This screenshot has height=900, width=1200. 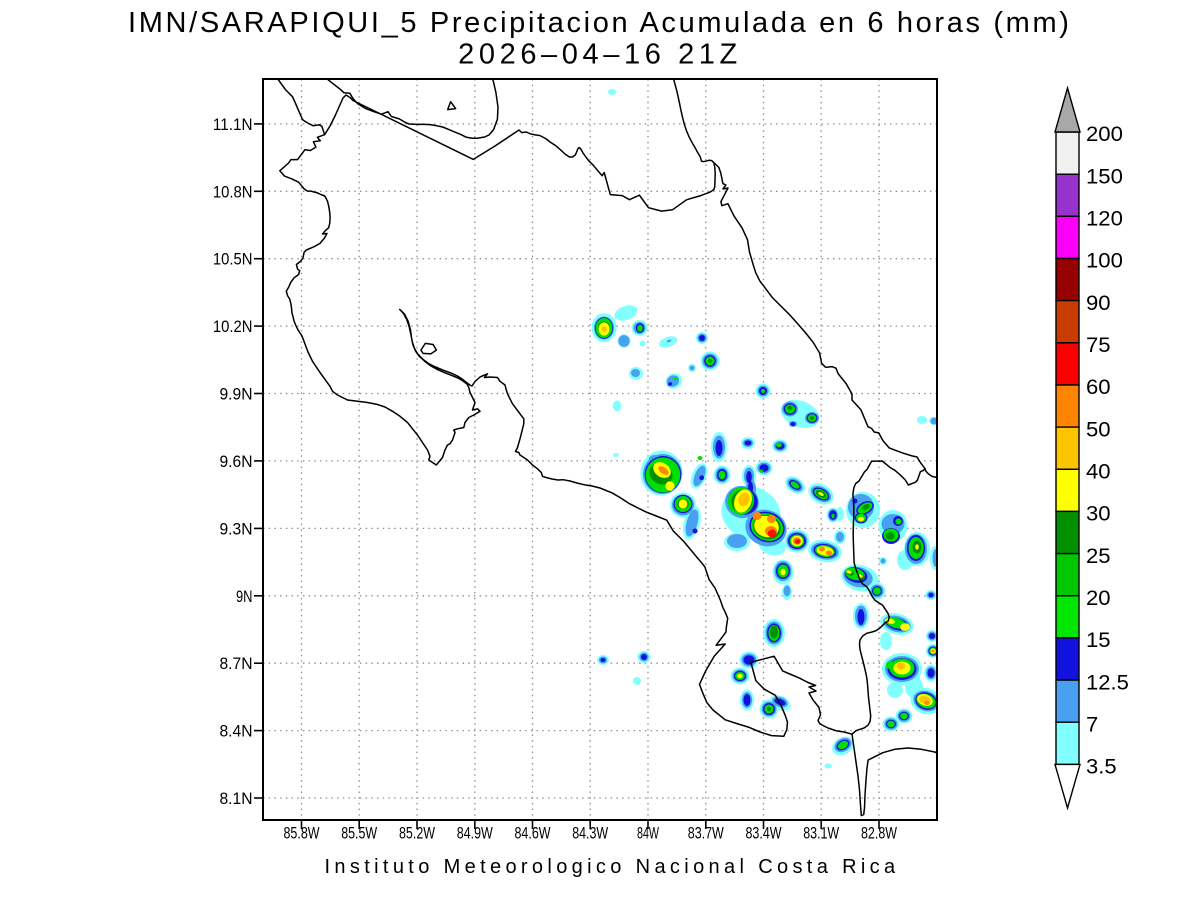 I want to click on svg-text: 9N, so click(x=244, y=597).